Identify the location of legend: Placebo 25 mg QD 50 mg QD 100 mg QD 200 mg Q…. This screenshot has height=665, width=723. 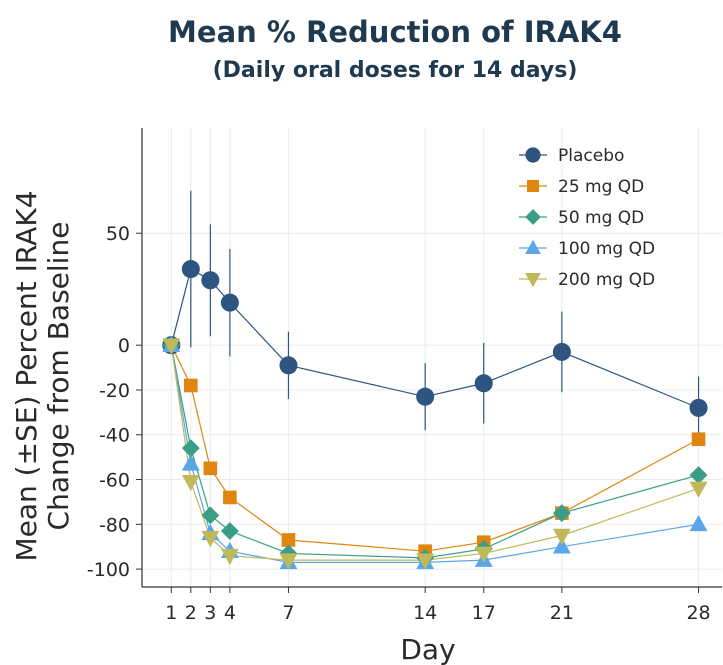
(587, 218).